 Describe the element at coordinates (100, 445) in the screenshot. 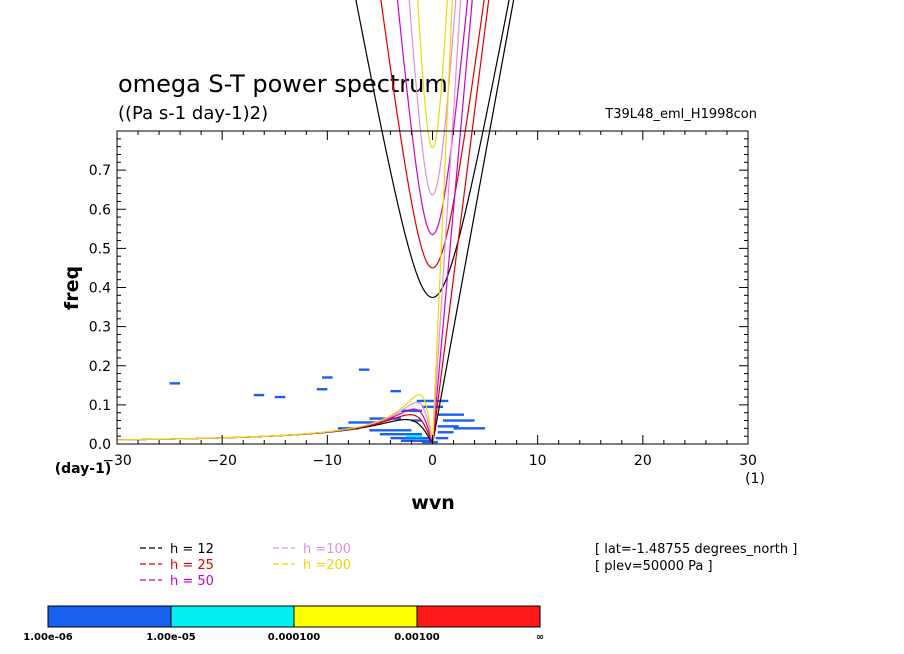

I see `y-tick-label: 0.0` at that location.